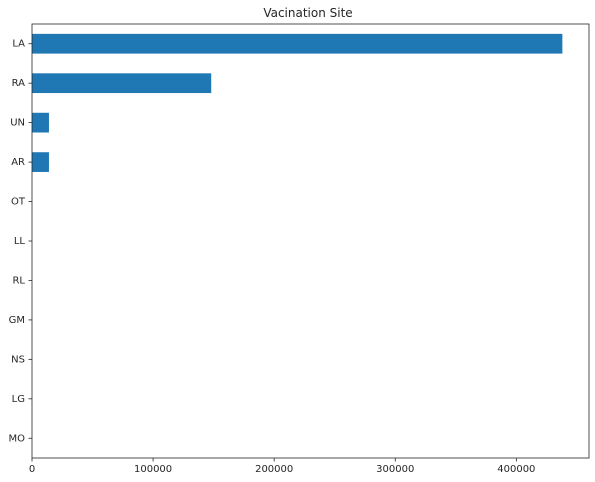 This screenshot has height=482, width=595. I want to click on x-tick-label-3: 300000, so click(395, 469).